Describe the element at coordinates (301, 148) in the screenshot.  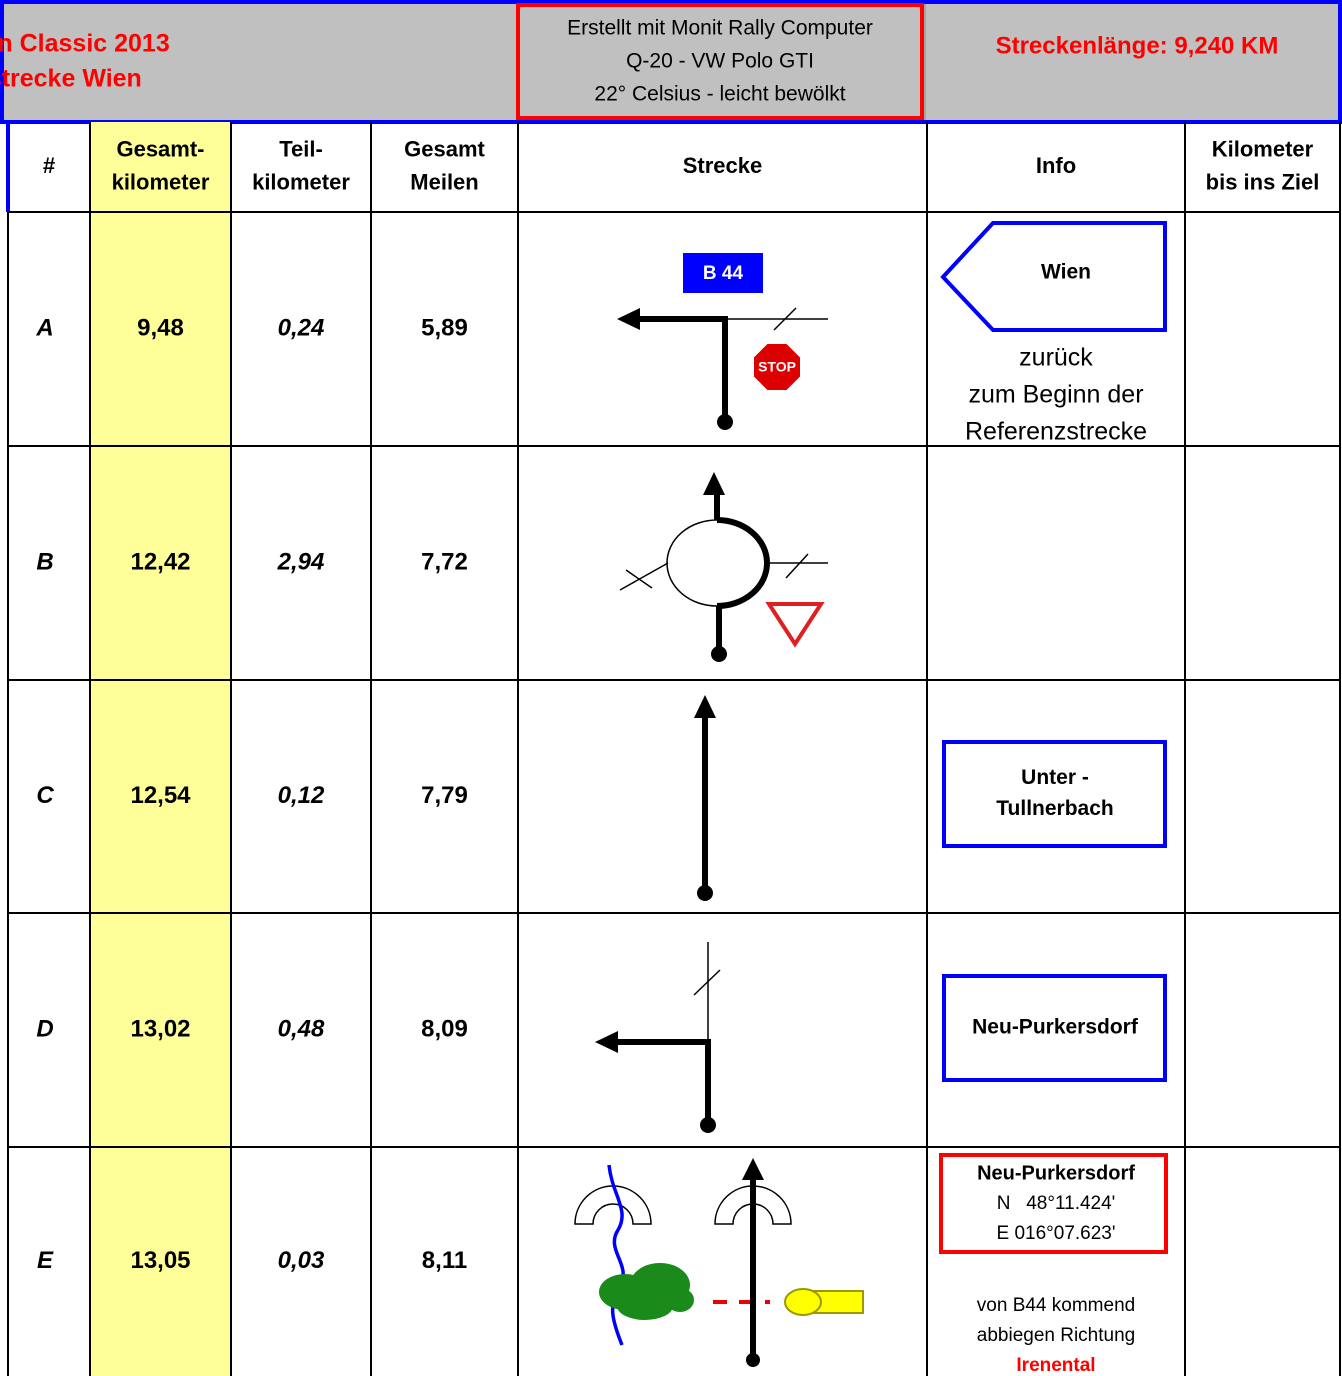
I see `column-header: Teil-` at that location.